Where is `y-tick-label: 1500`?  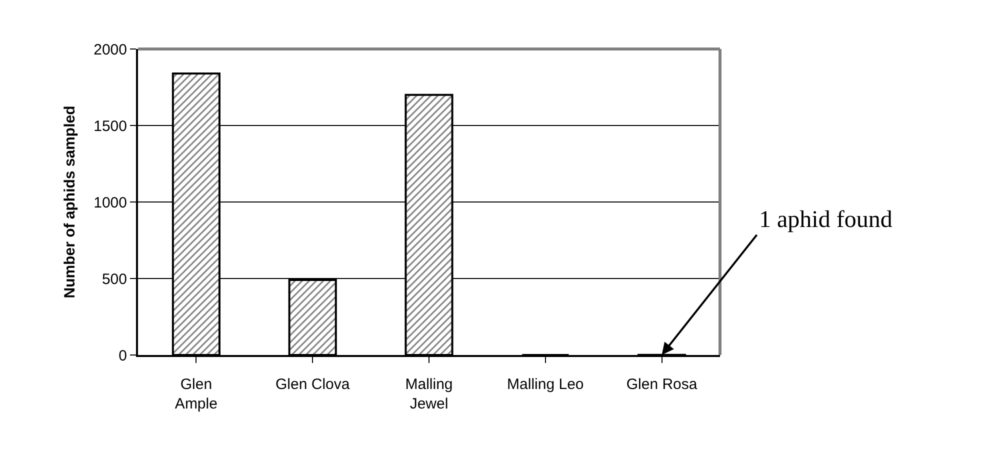
y-tick-label: 1500 is located at coordinates (110, 126).